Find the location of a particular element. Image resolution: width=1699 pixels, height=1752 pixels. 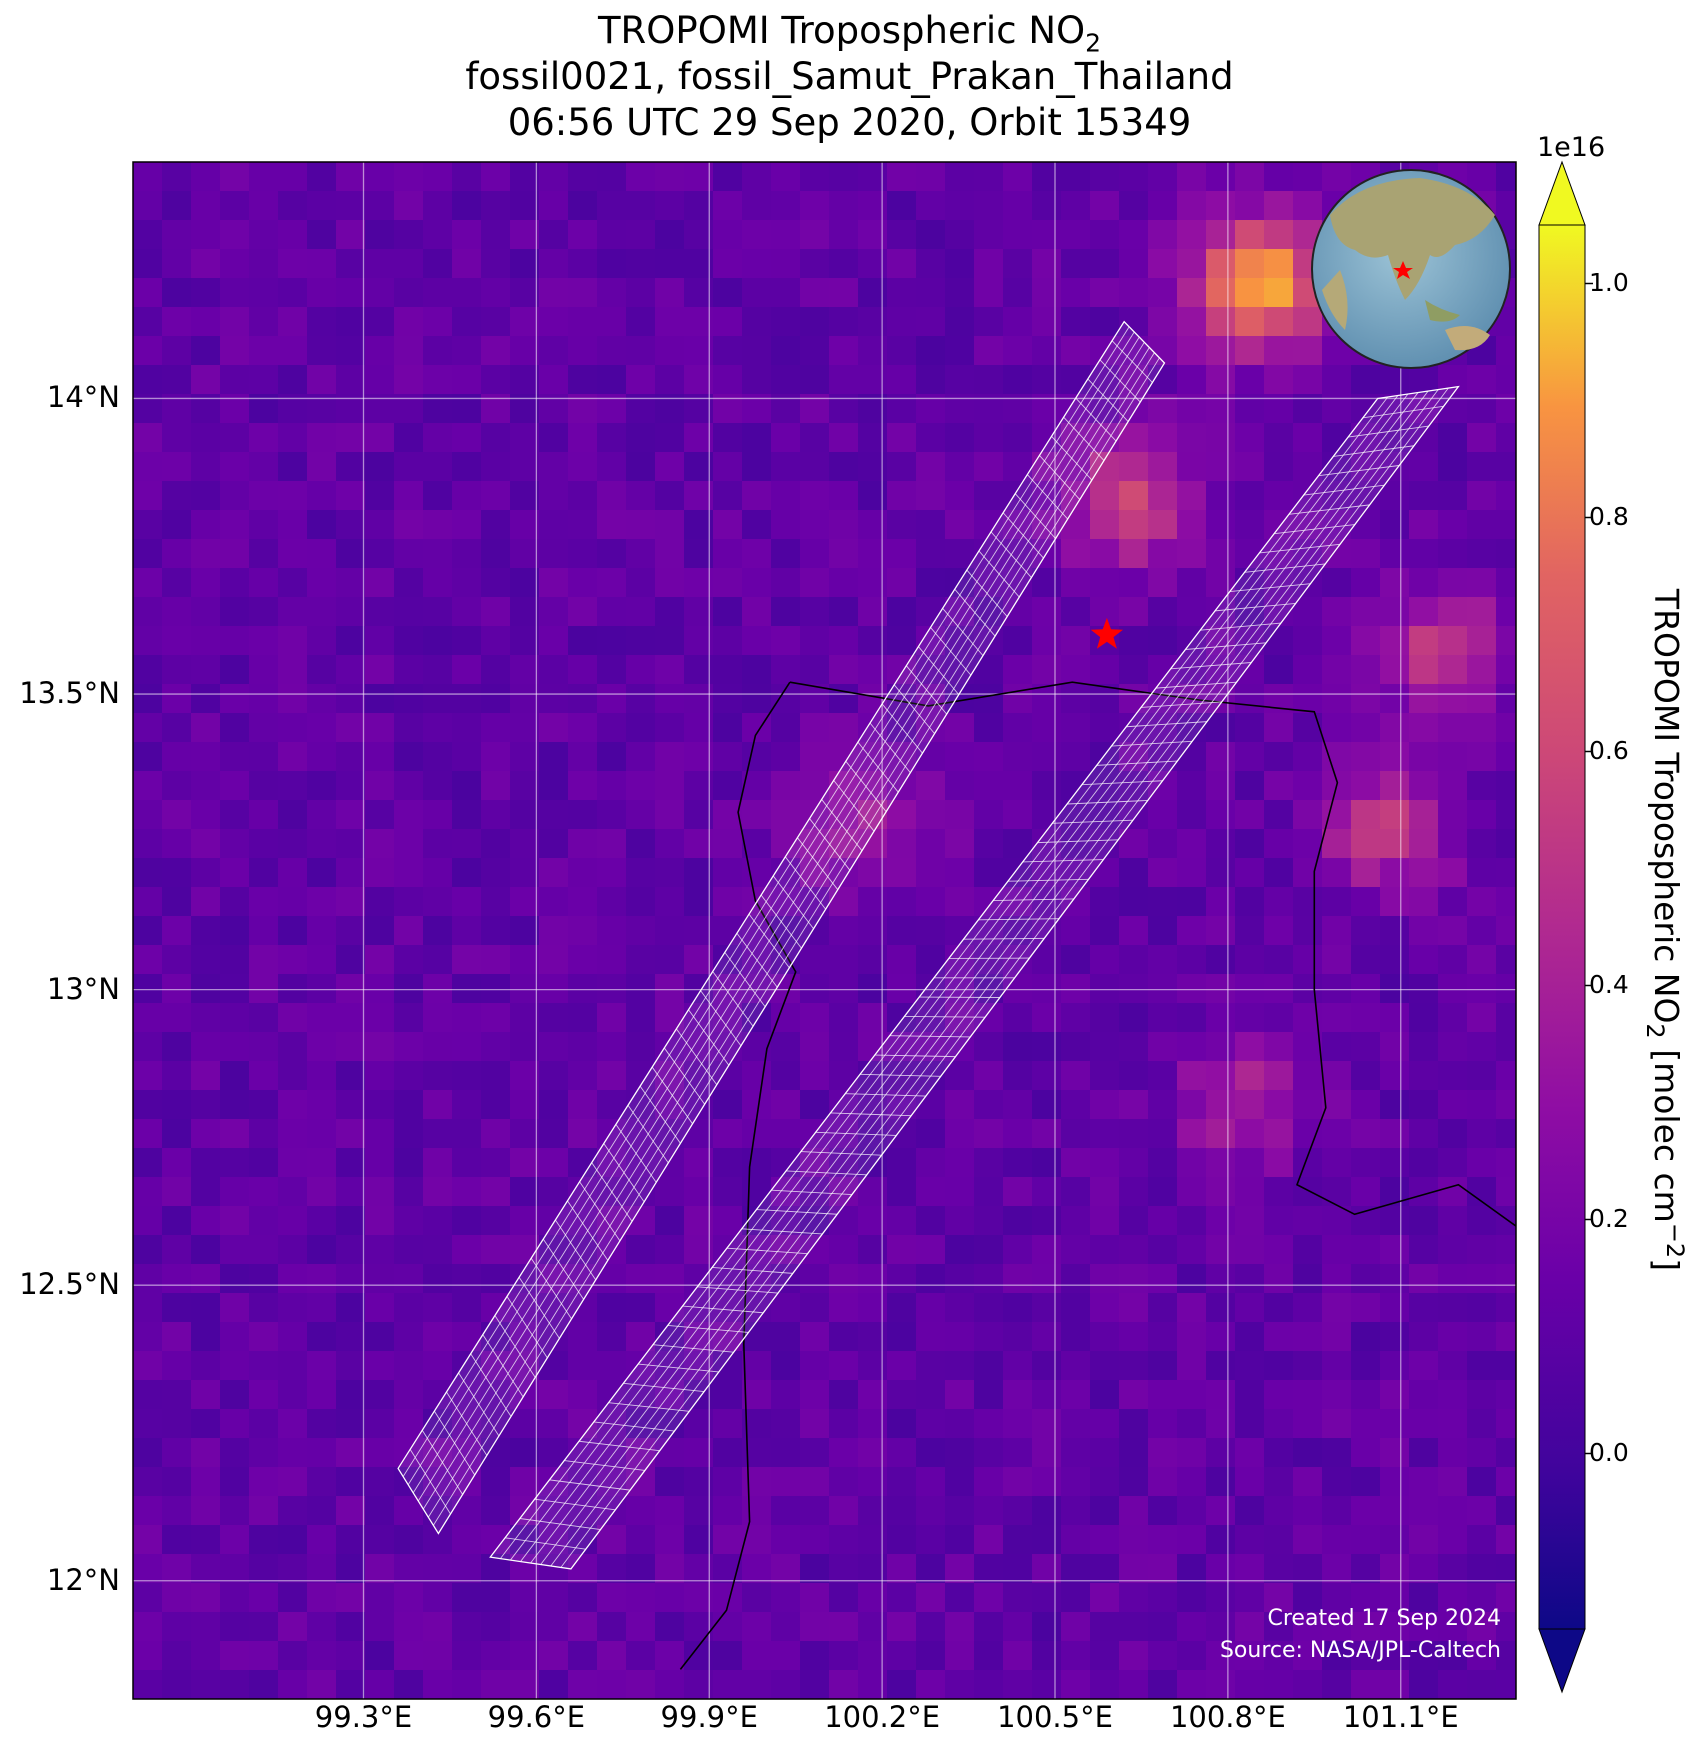

globe-indonesia-landmass is located at coordinates (1442, 311).